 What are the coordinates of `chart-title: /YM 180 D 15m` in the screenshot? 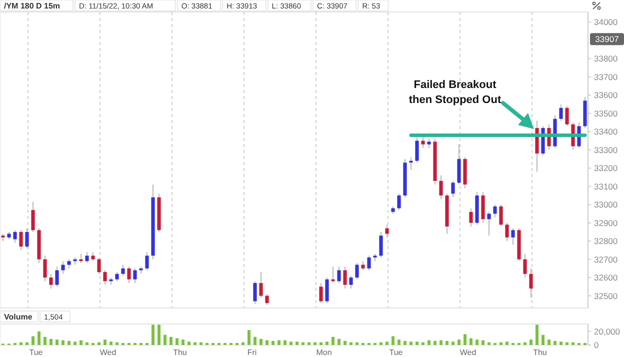 It's located at (32, 6).